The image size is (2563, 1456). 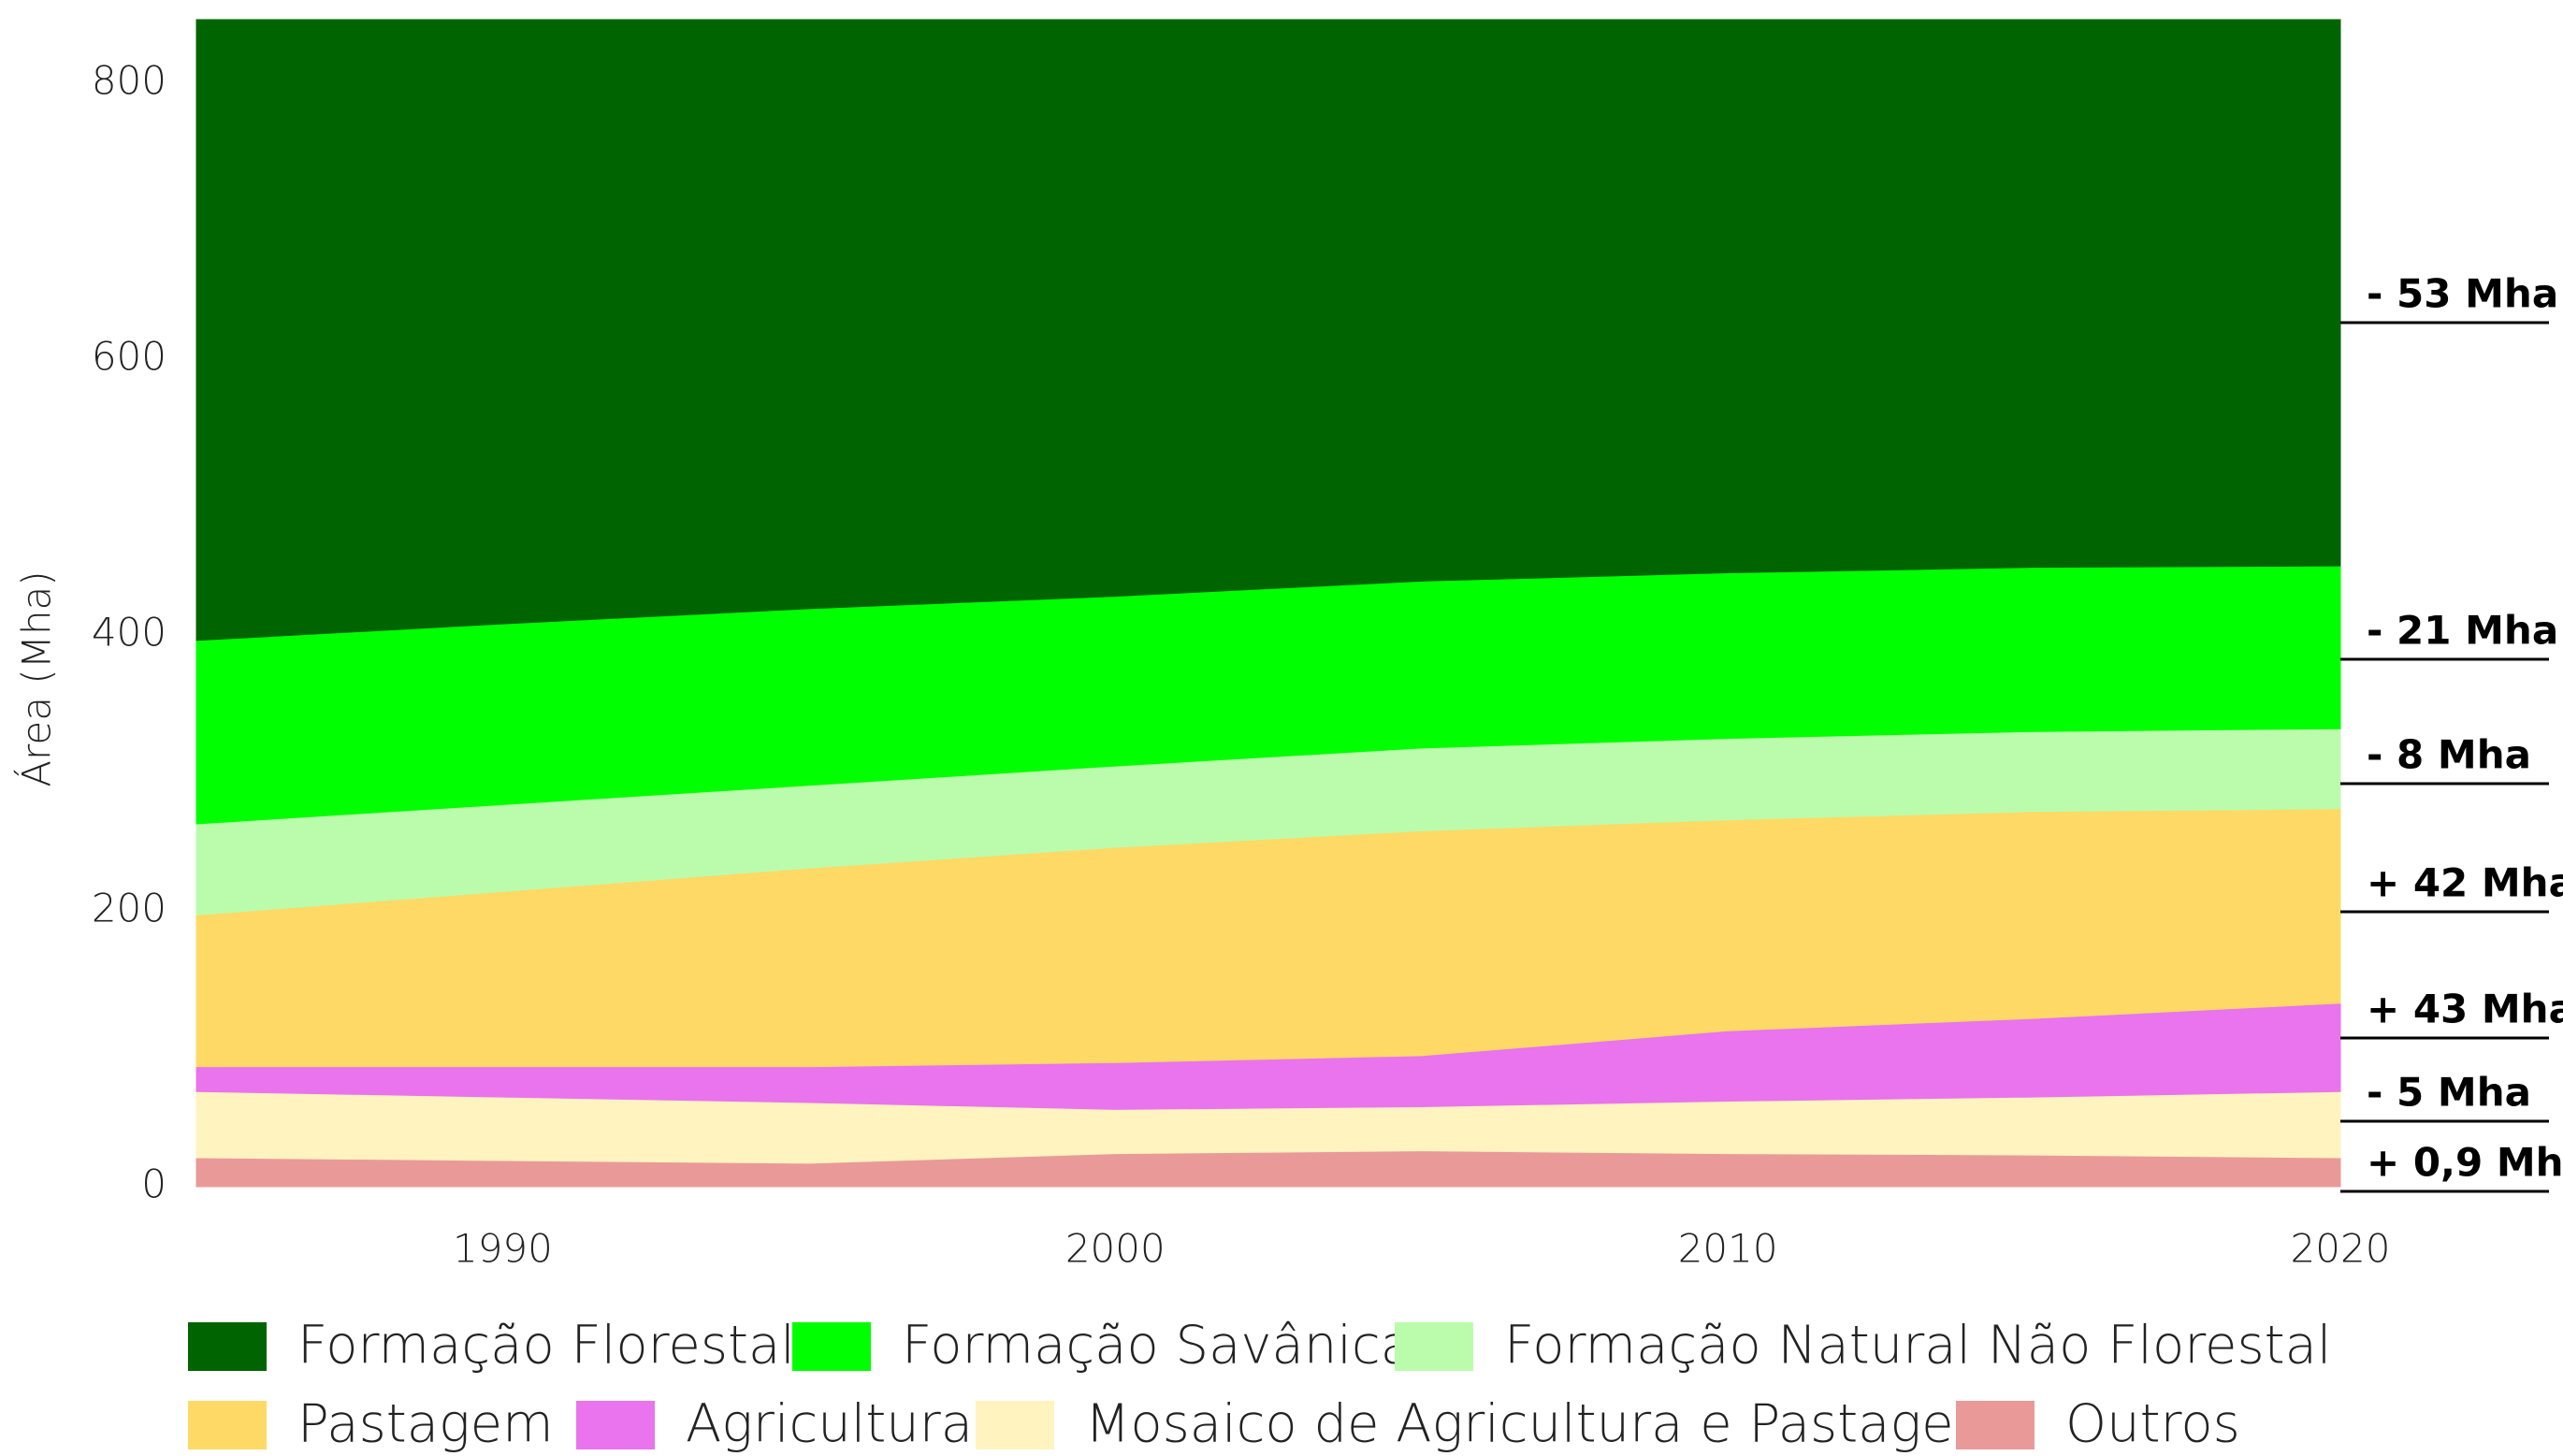 I want to click on legend-label: Outros, so click(x=2153, y=1424).